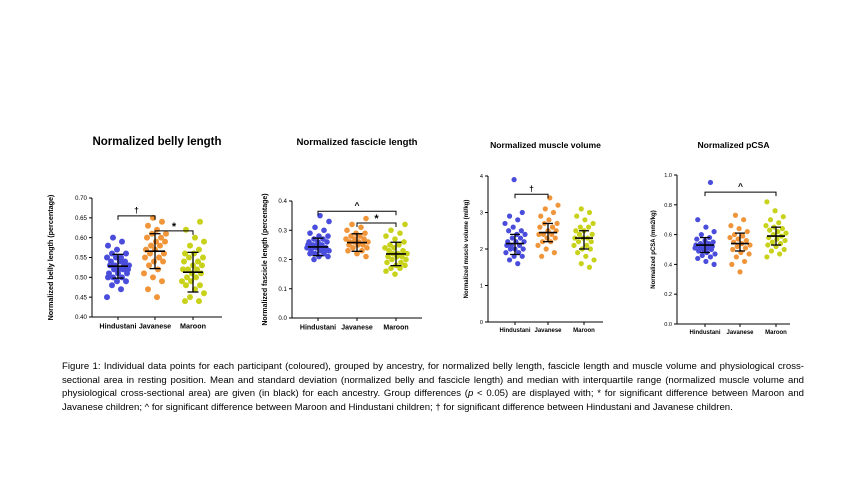 This screenshot has width=850, height=478. What do you see at coordinates (136, 210) in the screenshot?
I see `significance-label: †` at bounding box center [136, 210].